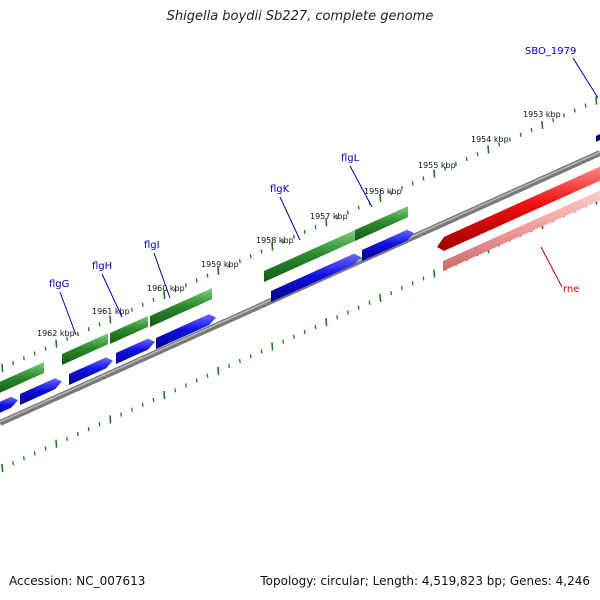 The height and width of the screenshot is (600, 600). What do you see at coordinates (551, 267) in the screenshot?
I see `leader-rne` at bounding box center [551, 267].